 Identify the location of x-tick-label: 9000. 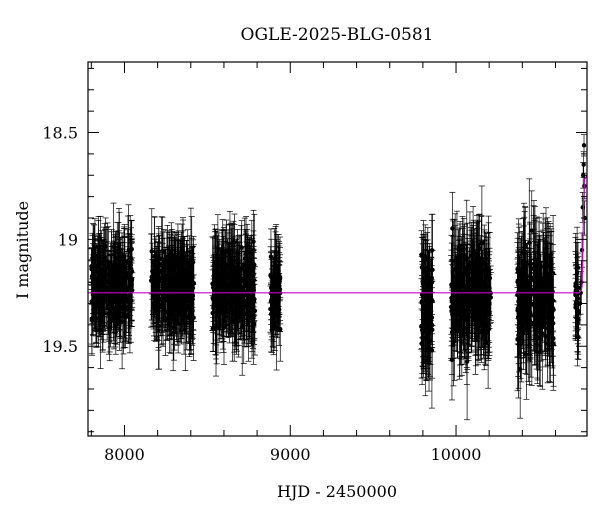
(290, 454).